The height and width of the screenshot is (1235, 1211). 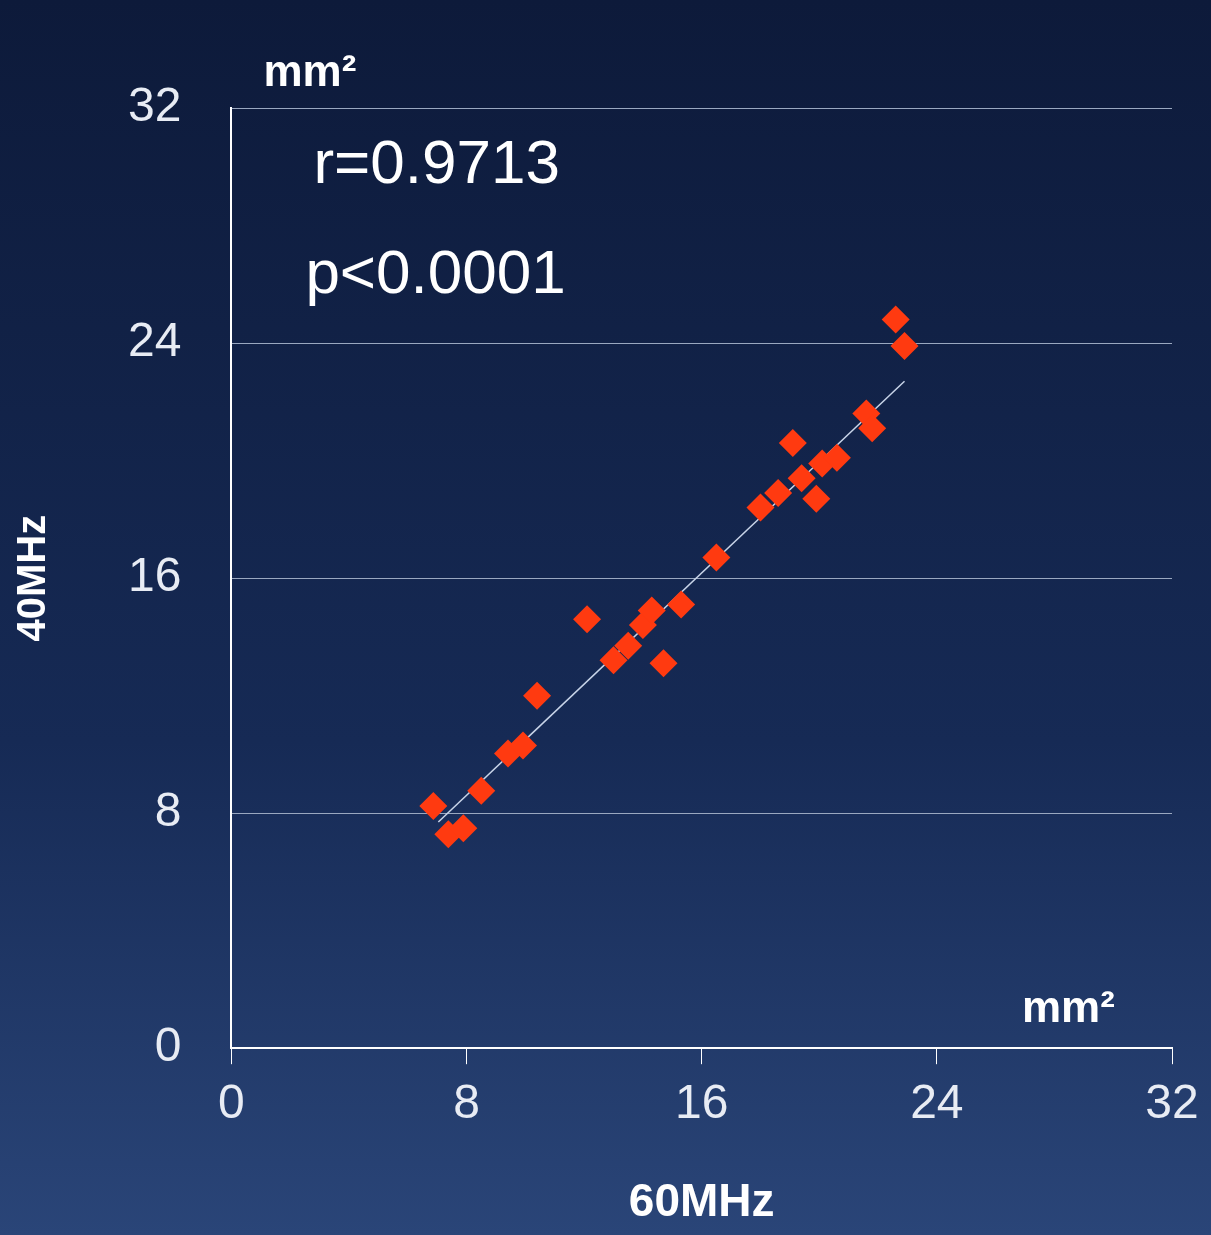 What do you see at coordinates (231, 1102) in the screenshot?
I see `x-tick-label: 0` at bounding box center [231, 1102].